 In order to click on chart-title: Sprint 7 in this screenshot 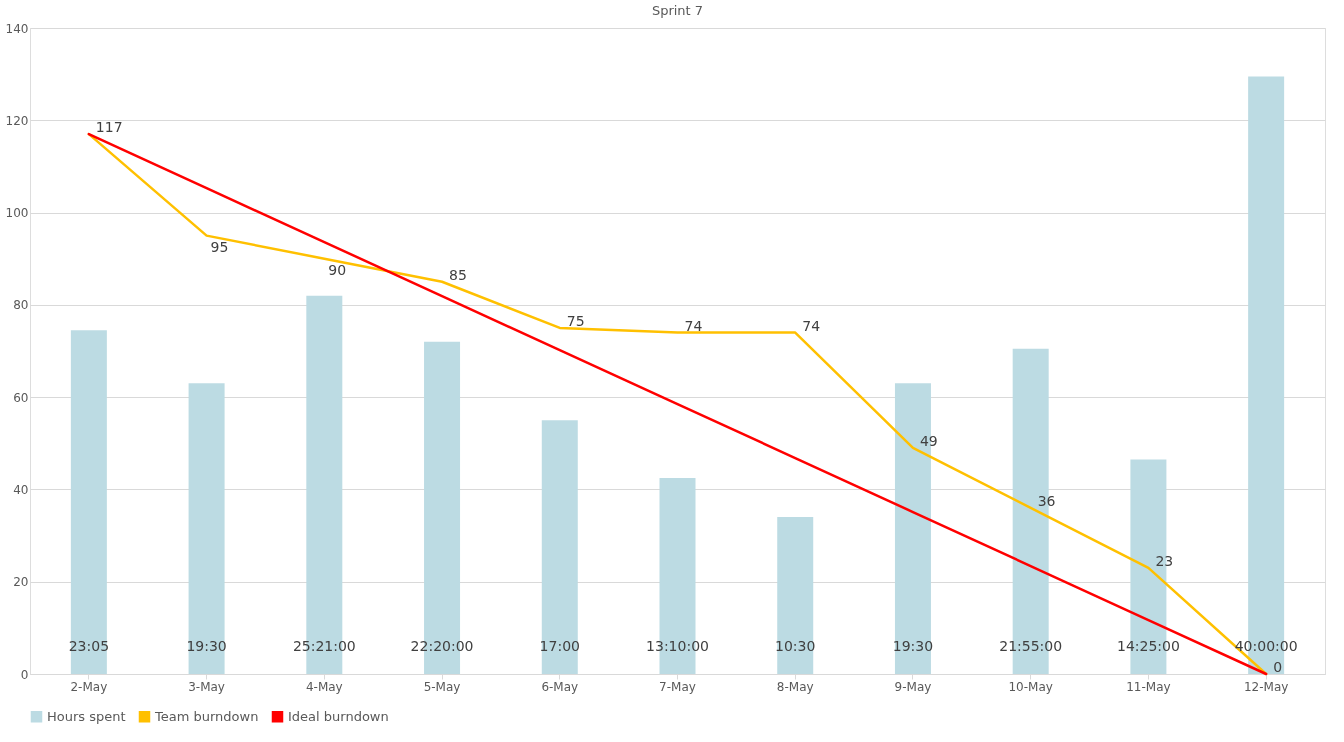, I will do `click(677, 10)`.